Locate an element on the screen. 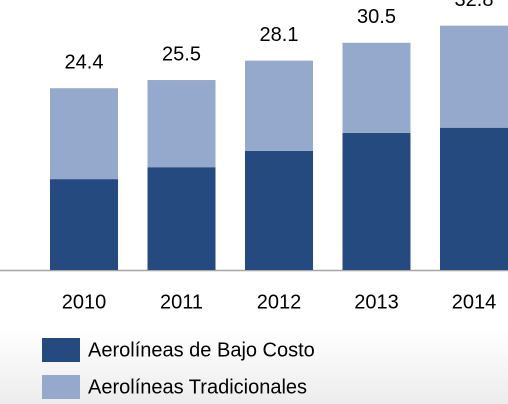 This screenshot has height=404, width=508. total-label: 30.5 is located at coordinates (376, 17).